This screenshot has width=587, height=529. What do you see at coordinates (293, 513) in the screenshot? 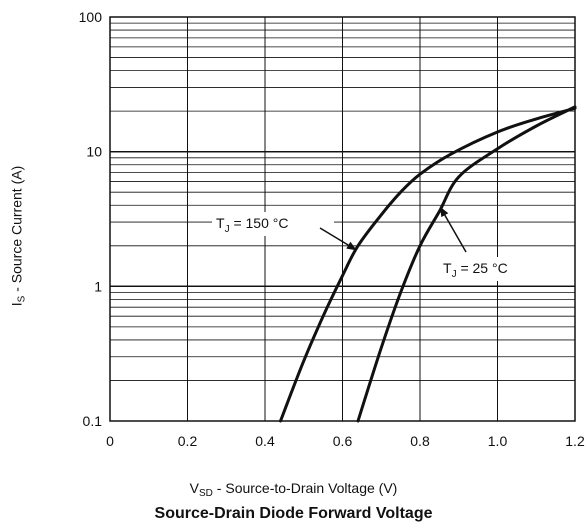
I see `chart-title: Source-Drain Diode Forward Voltage` at bounding box center [293, 513].